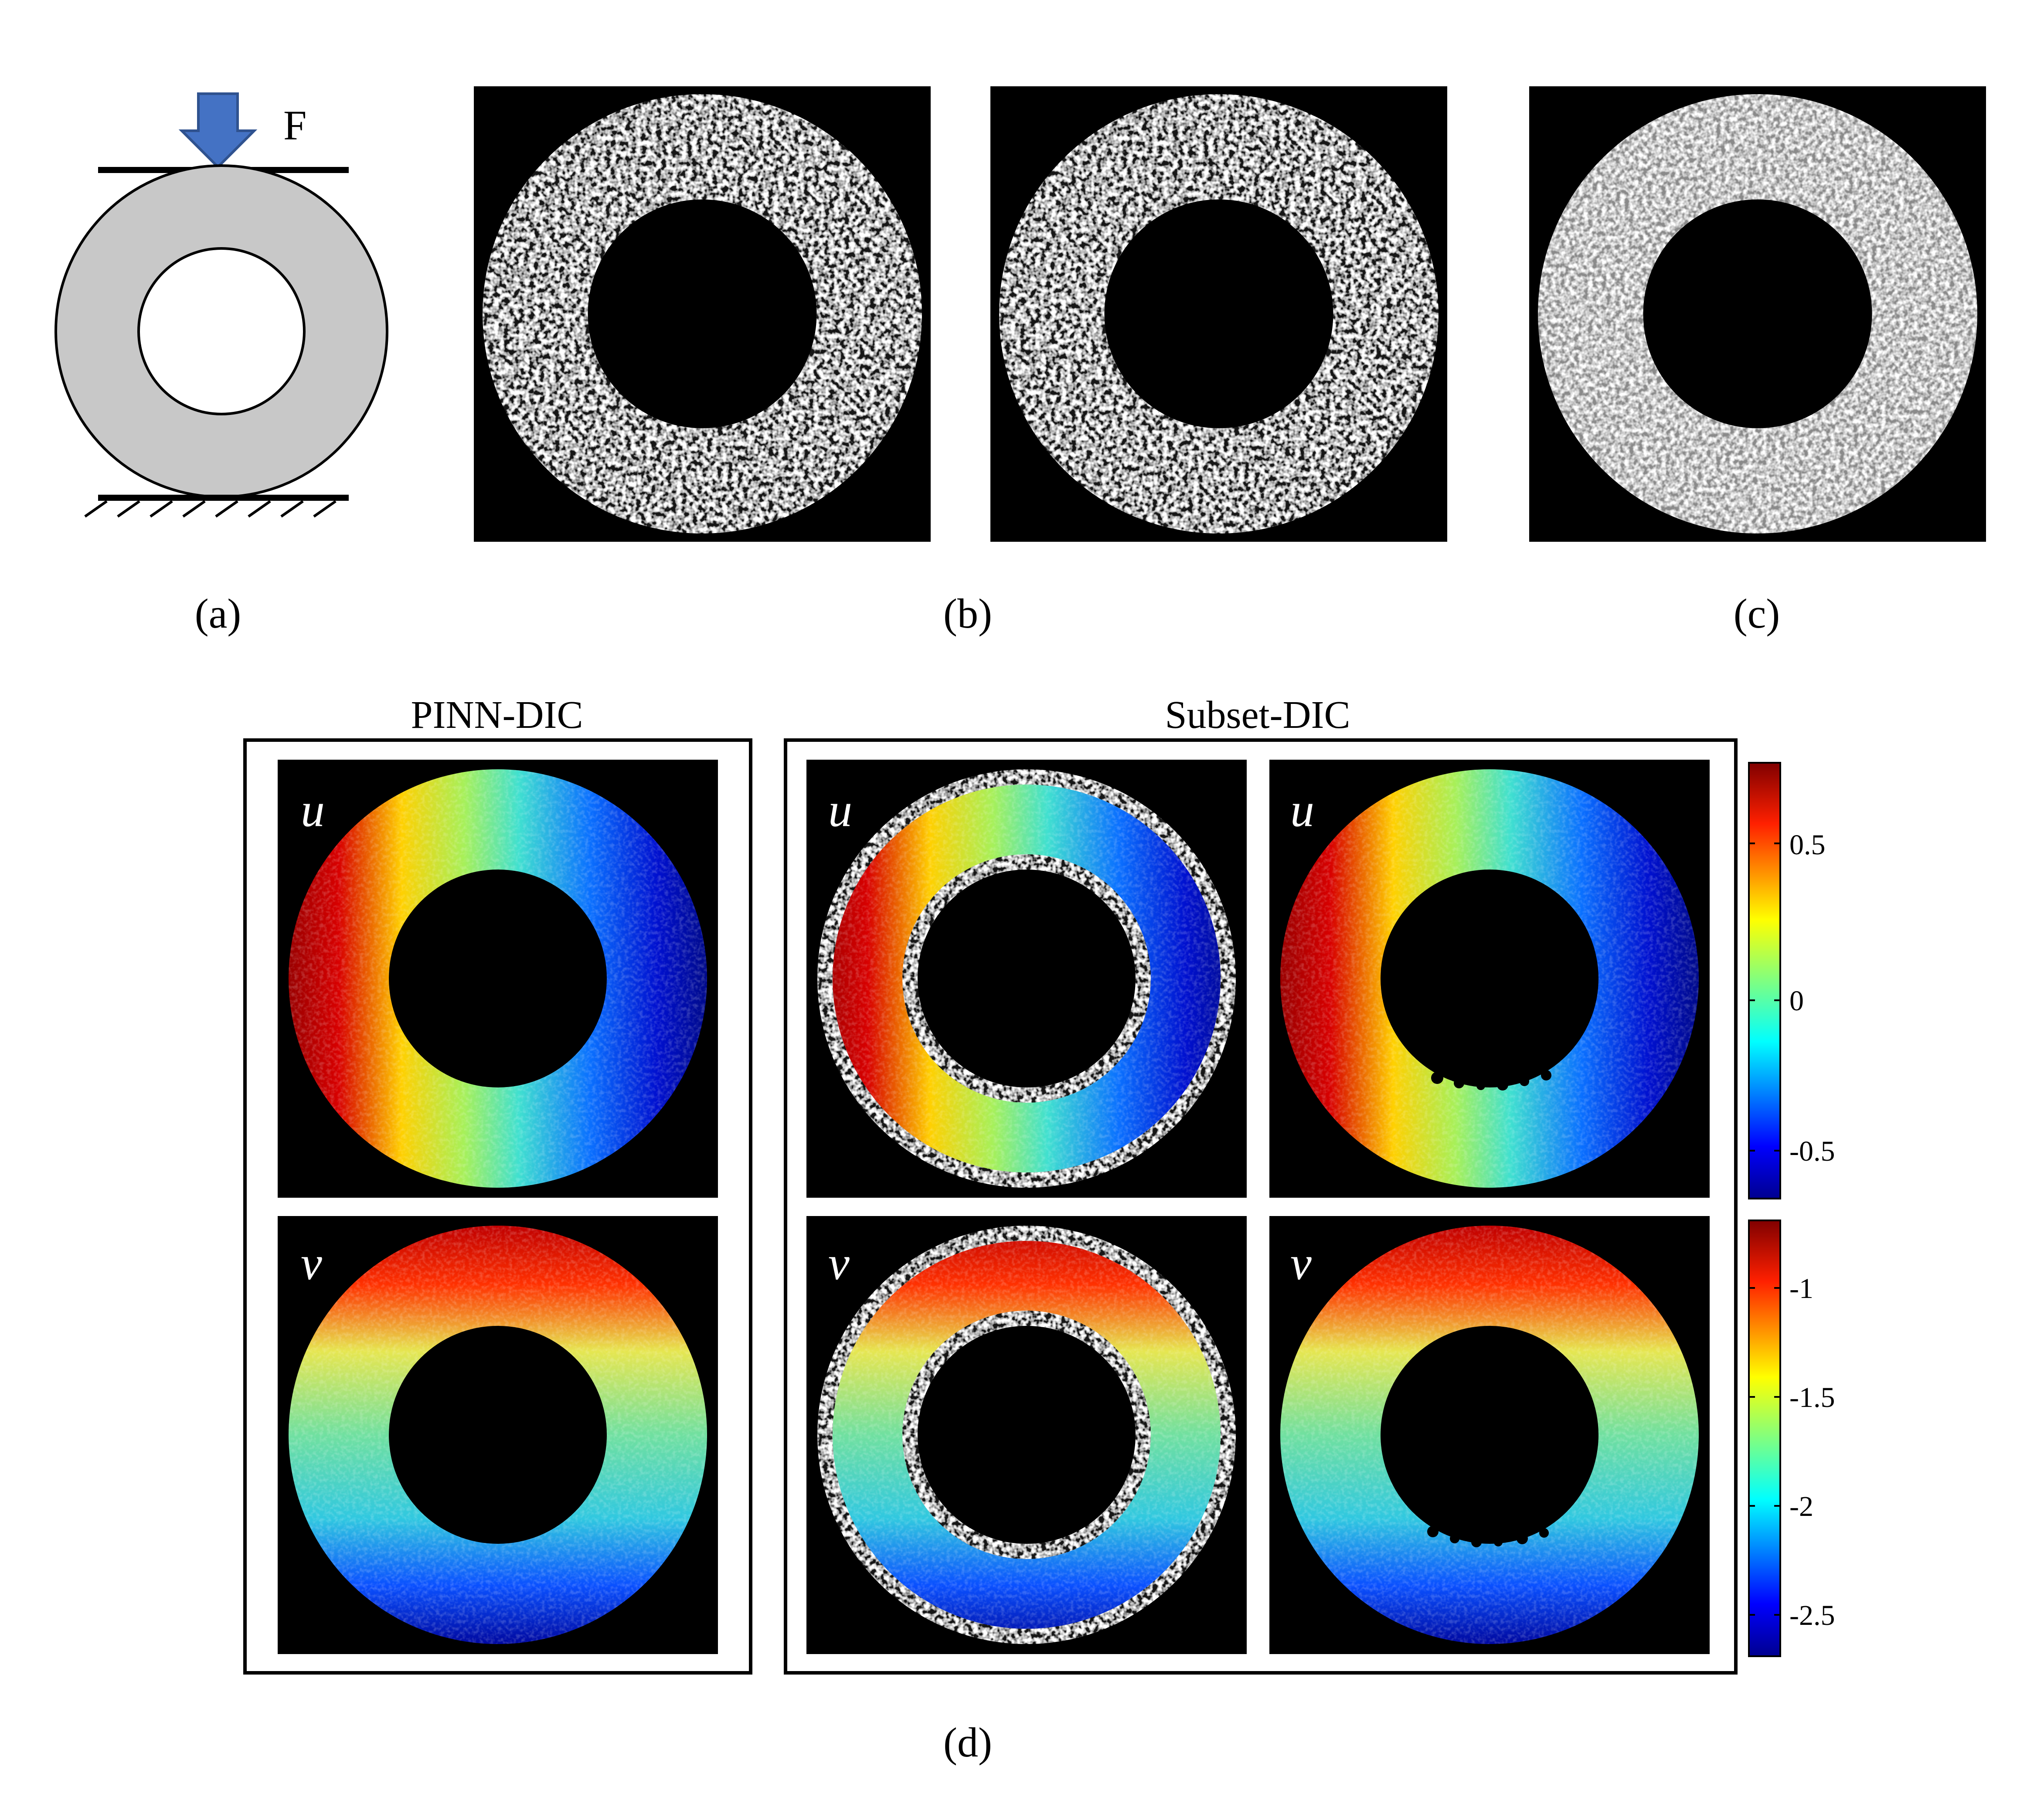 This screenshot has width=2044, height=1804. I want to click on colorbar-u-tick: -0.5, so click(1812, 1151).